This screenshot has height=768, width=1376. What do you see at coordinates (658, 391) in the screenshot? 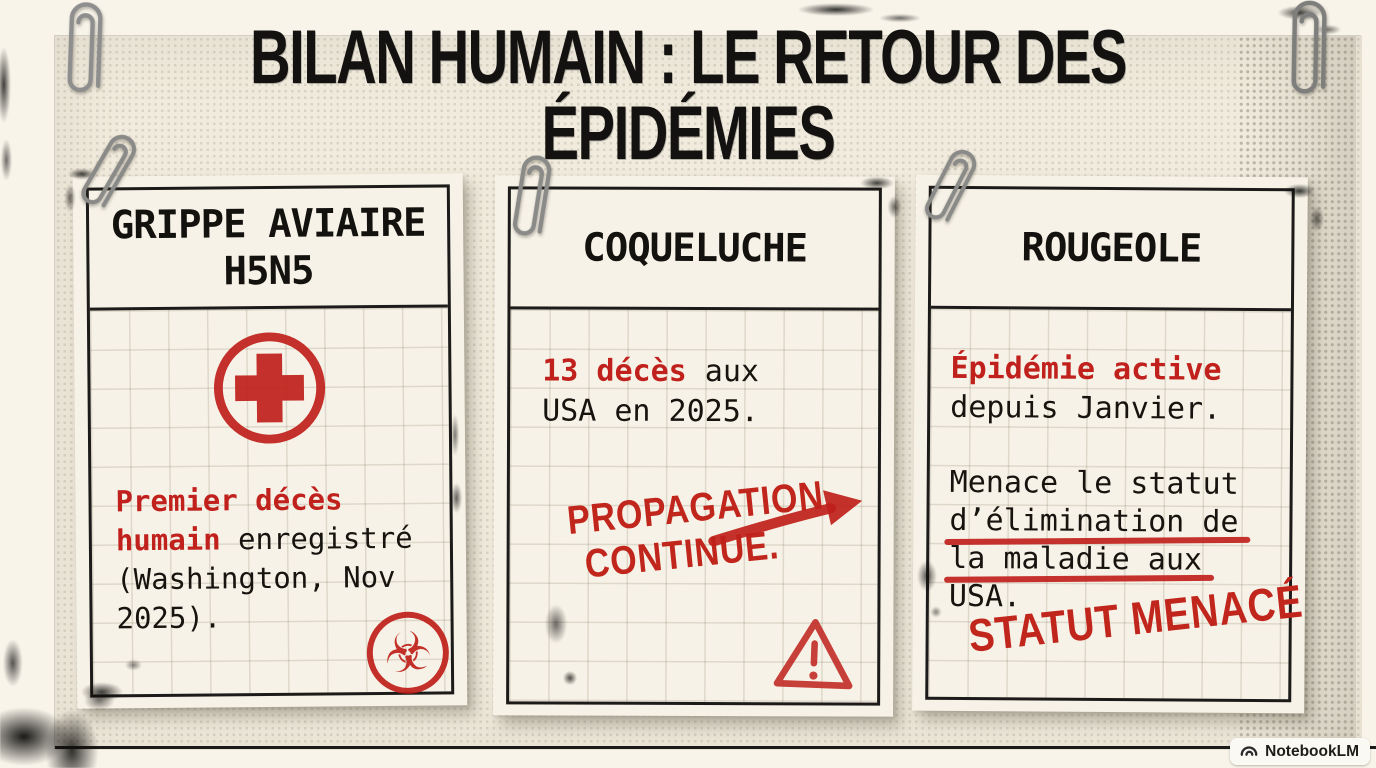
I see `card-body-text: 13 décès aux USA en 2025.` at bounding box center [658, 391].